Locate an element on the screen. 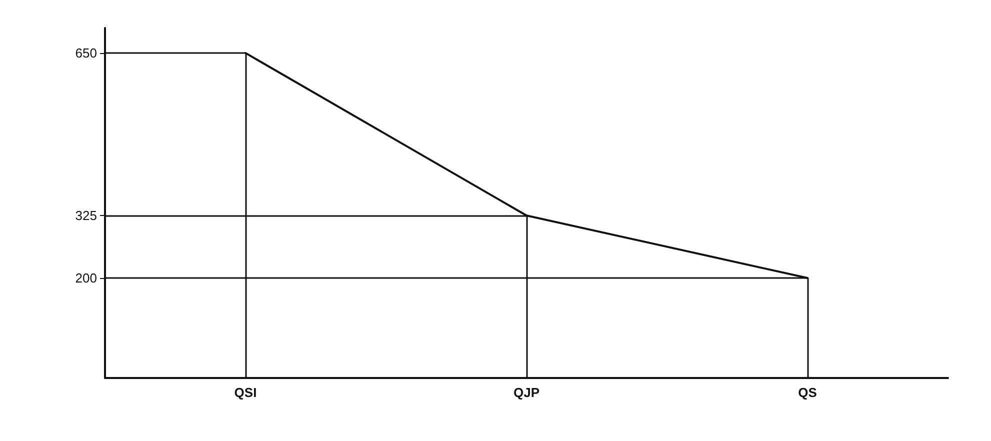 The width and height of the screenshot is (991, 441). x-tick-label: QS is located at coordinates (808, 392).